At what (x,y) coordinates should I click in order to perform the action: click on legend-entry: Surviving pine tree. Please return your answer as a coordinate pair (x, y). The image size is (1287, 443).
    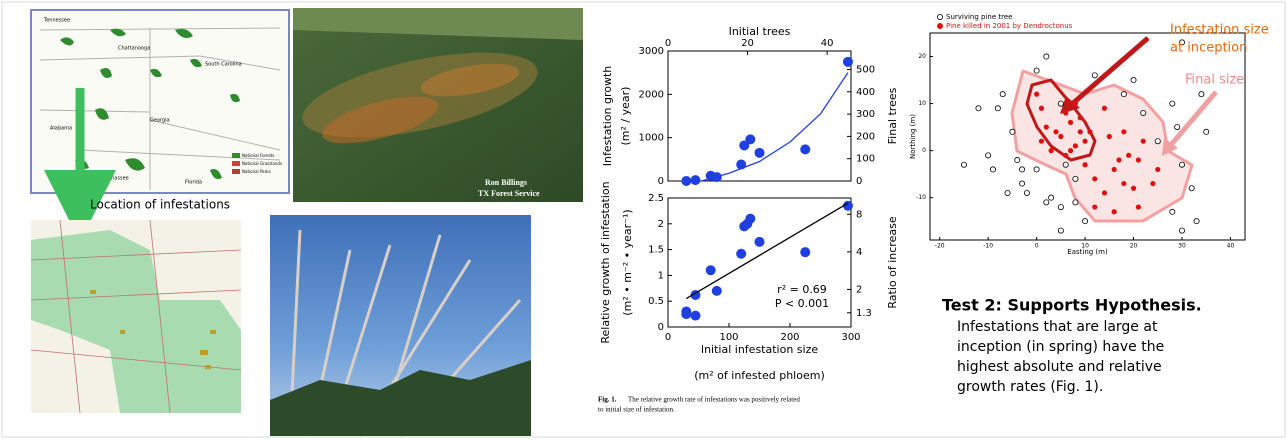
    Looking at the image, I should click on (979, 17).